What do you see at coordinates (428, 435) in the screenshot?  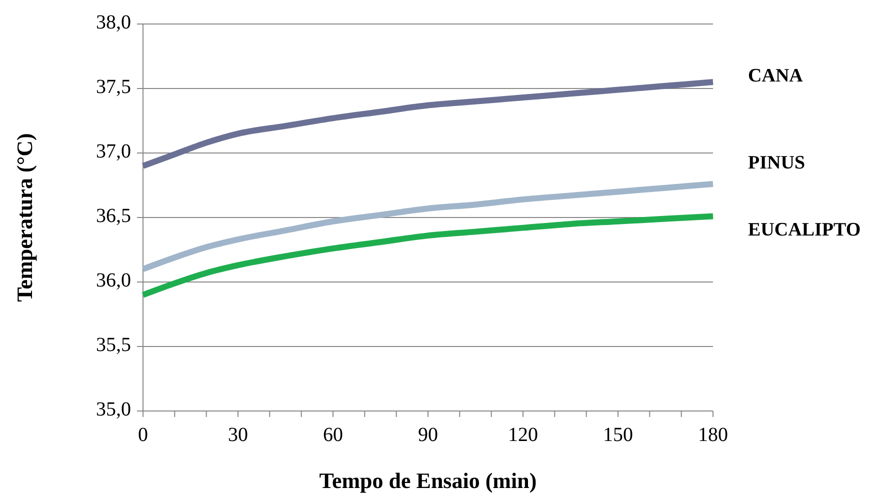 I see `x-tick-label: 90` at bounding box center [428, 435].